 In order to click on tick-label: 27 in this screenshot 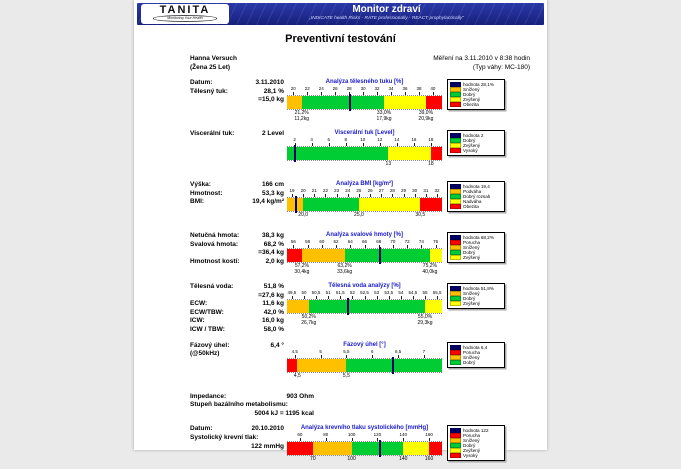, I will do `click(381, 190)`.